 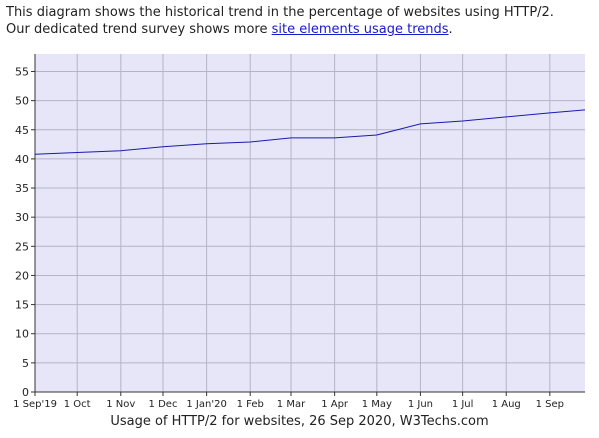 I want to click on y-tick-label: 10, so click(x=22, y=334).